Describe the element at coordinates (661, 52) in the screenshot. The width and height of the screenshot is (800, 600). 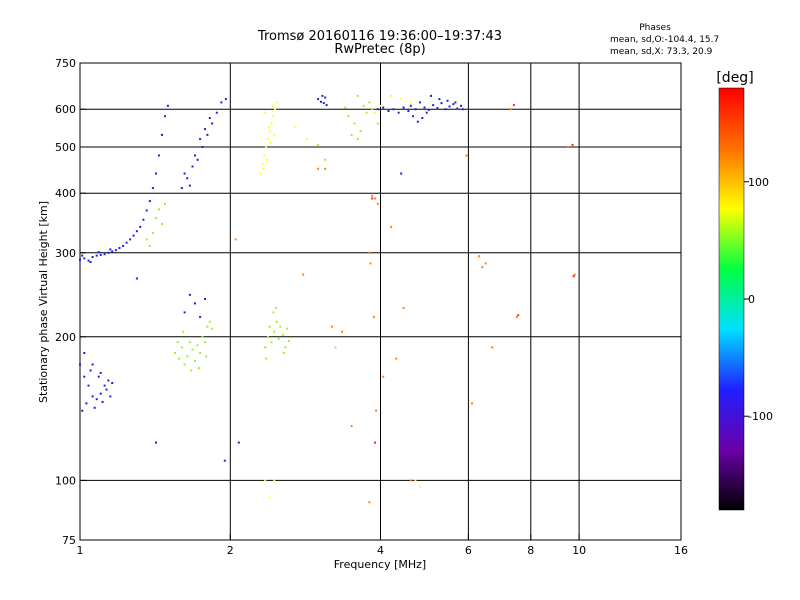
I see `stats-x-mode: mean, sd,X: 73.3, 20.9` at that location.